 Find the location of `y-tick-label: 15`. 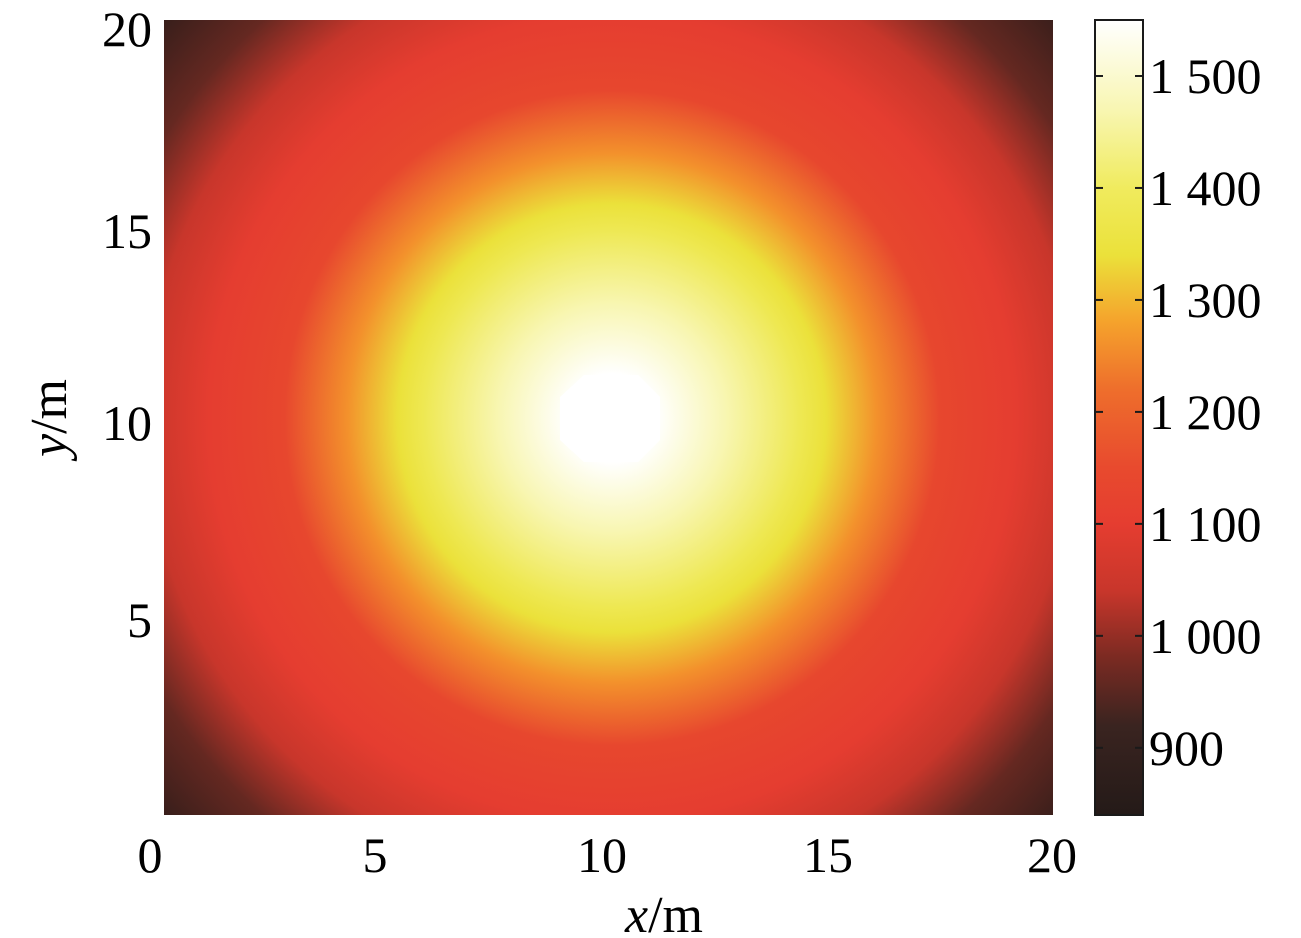

y-tick-label: 15 is located at coordinates (127, 231).